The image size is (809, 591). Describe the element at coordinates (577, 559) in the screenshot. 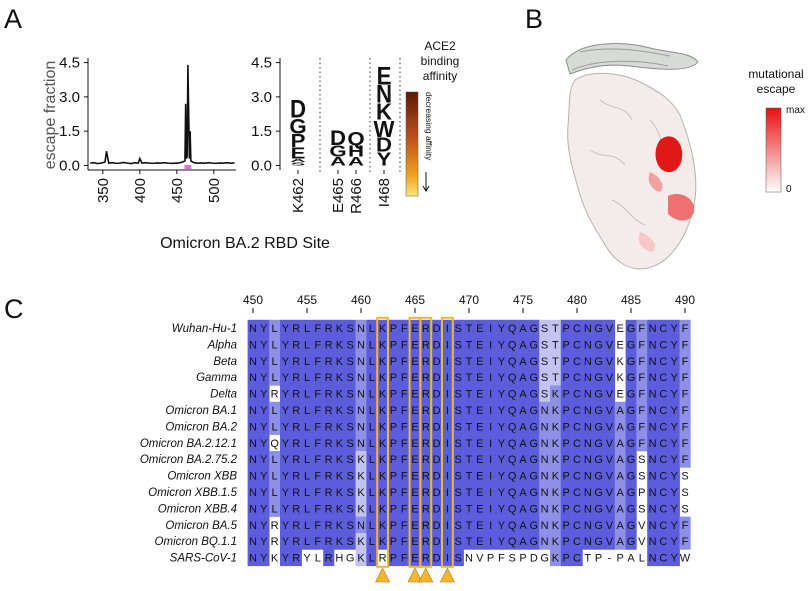

I see `residue: C` at that location.